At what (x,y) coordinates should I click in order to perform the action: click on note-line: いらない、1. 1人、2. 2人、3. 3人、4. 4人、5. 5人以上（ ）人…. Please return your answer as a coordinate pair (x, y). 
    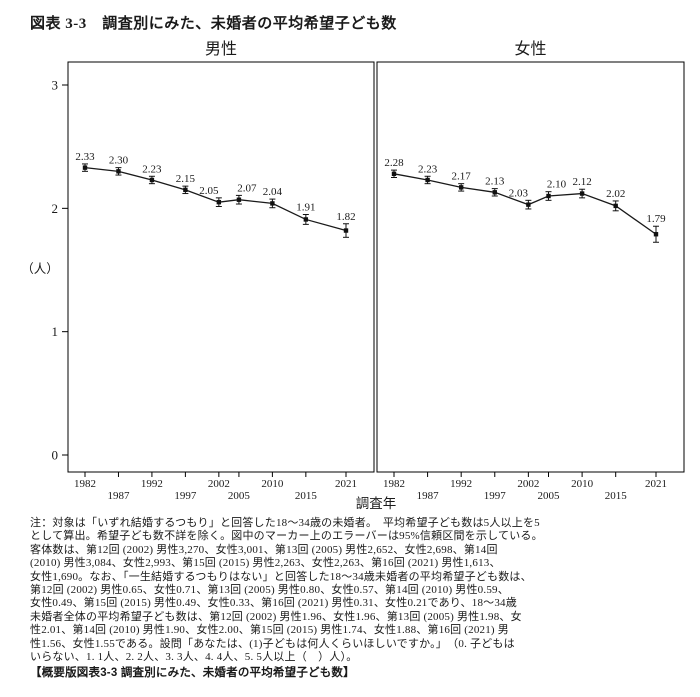
    Looking at the image, I should click on (194, 657).